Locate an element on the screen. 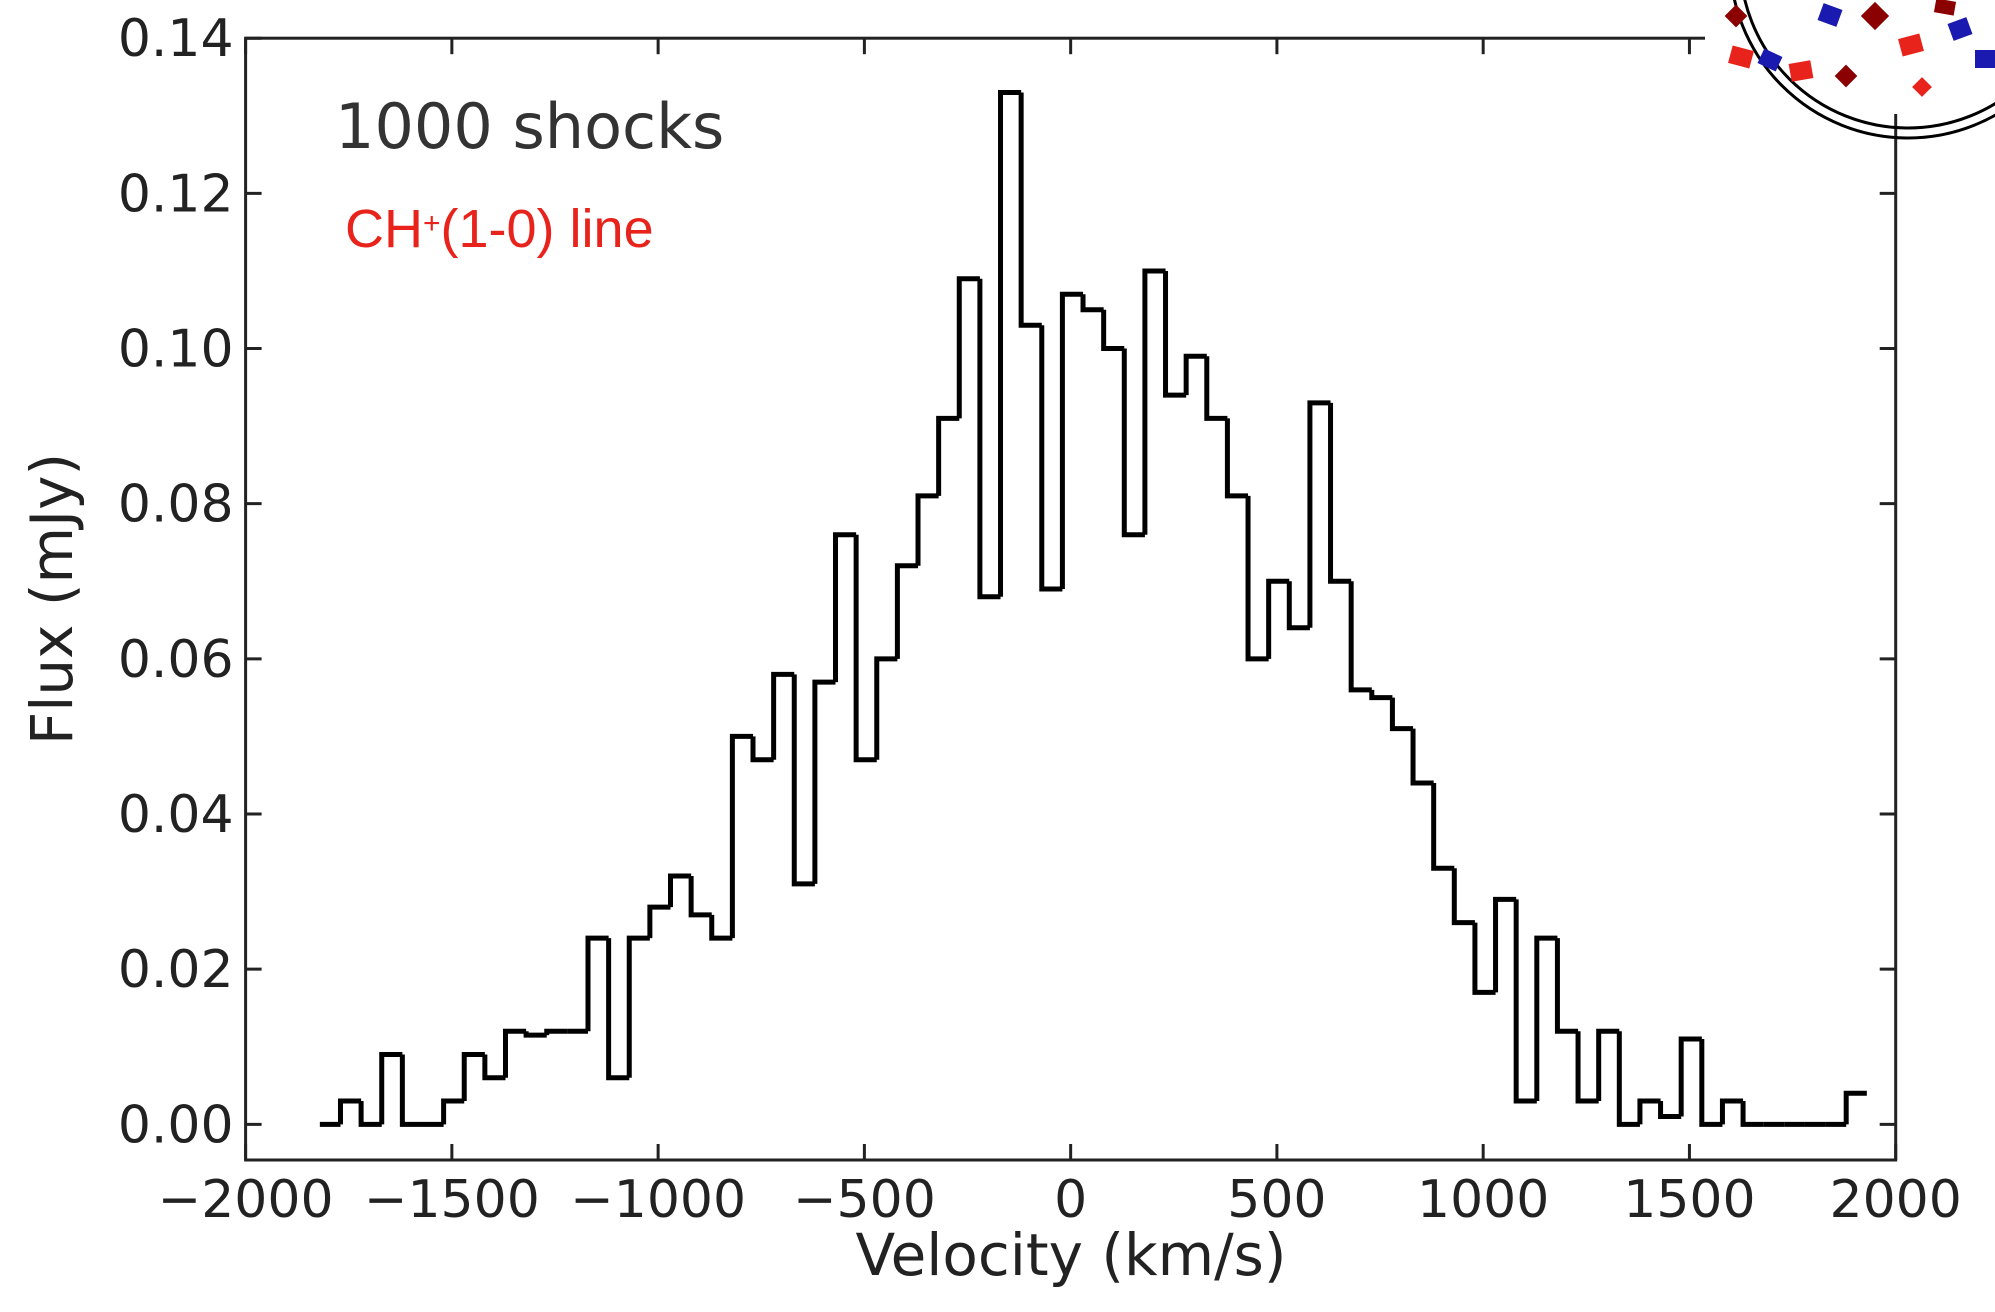 The height and width of the screenshot is (1312, 1995). x-tick-label: −1500 is located at coordinates (452, 1200).